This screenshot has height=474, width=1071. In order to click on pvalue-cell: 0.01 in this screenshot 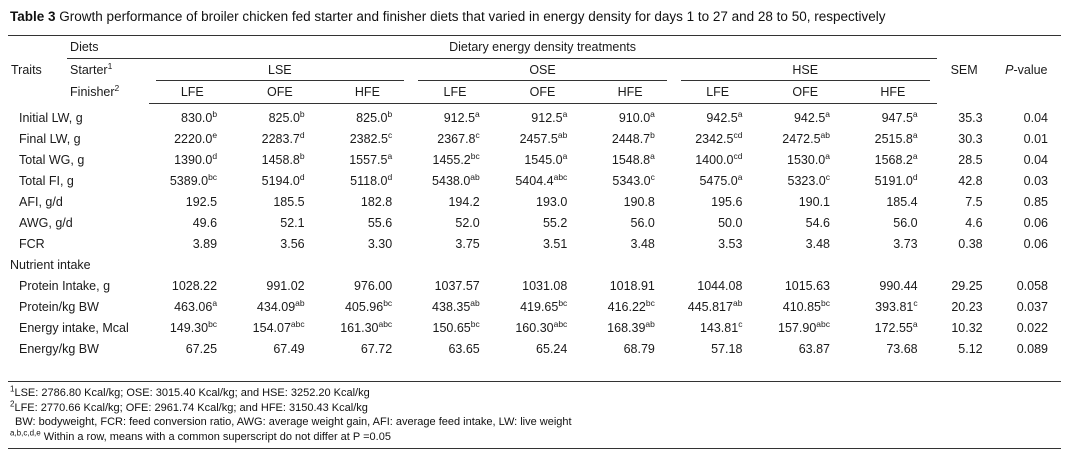, I will do `click(1035, 139)`.